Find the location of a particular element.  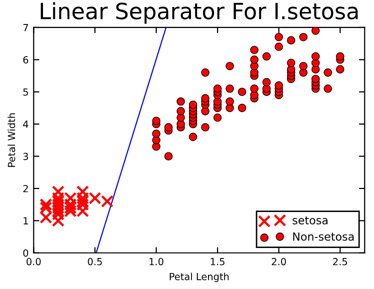

legend-label: Non-setosa is located at coordinates (323, 236).